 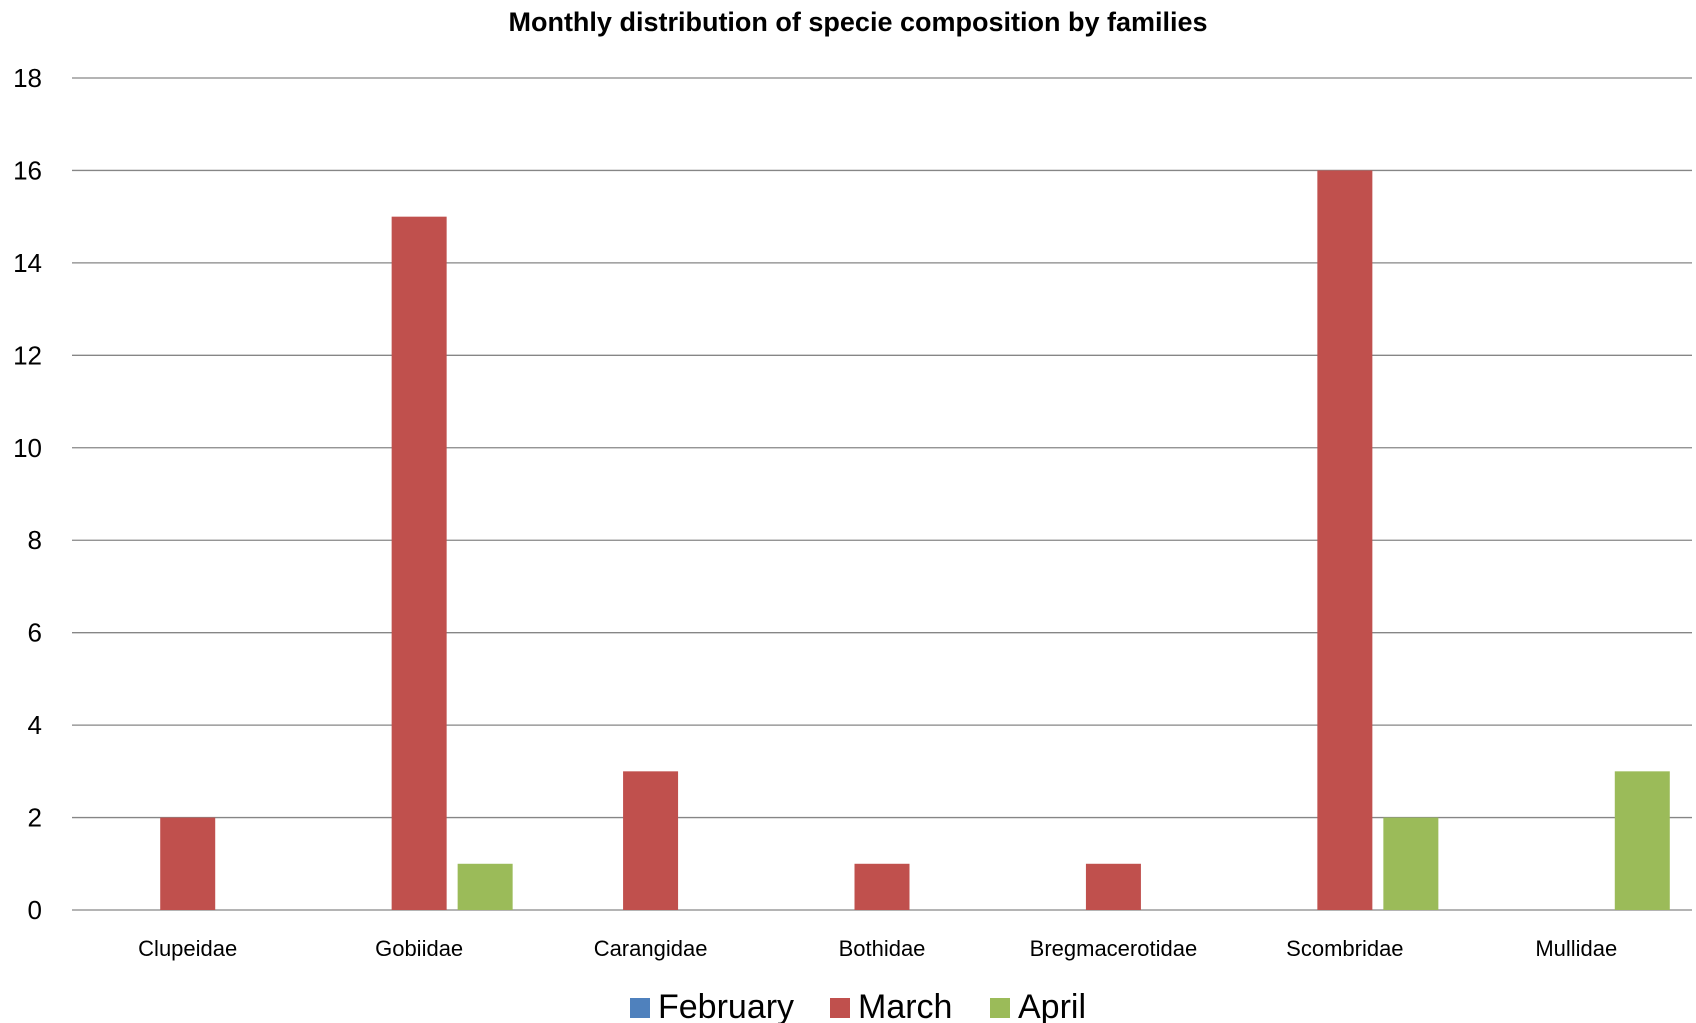 I want to click on x-tick-label: Bregmacerotidae, so click(x=1114, y=948).